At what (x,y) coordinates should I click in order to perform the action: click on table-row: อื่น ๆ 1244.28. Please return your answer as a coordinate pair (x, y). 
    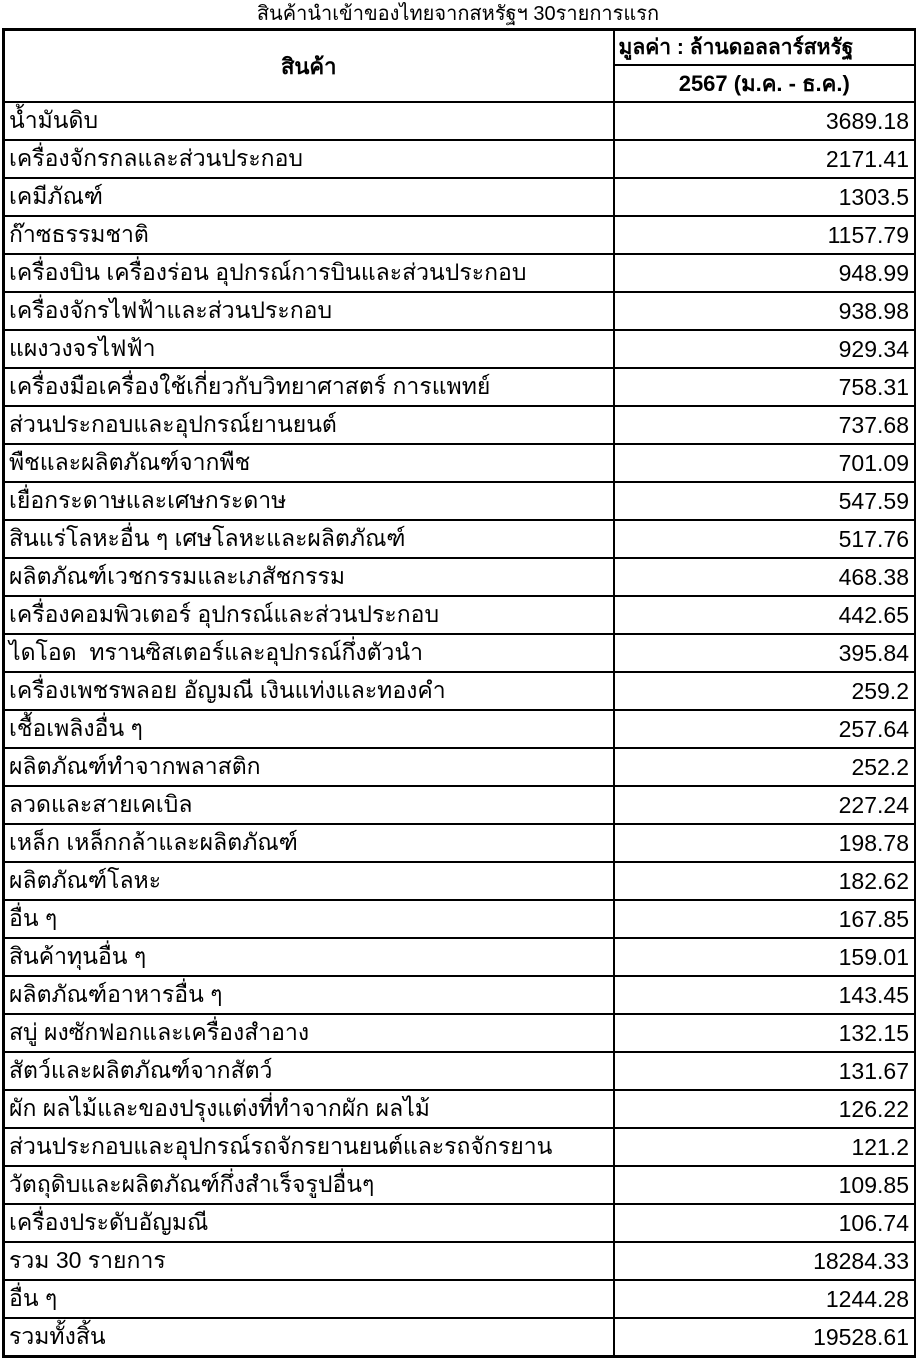
    Looking at the image, I should click on (459, 1299).